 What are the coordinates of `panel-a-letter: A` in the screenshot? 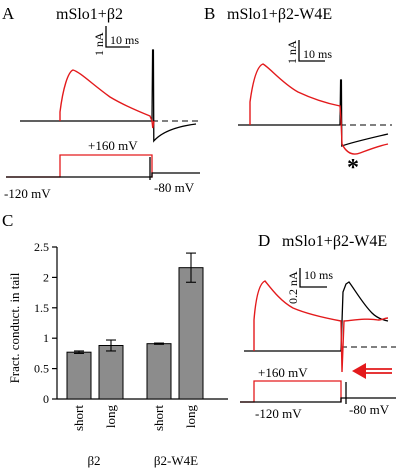 It's located at (8, 13).